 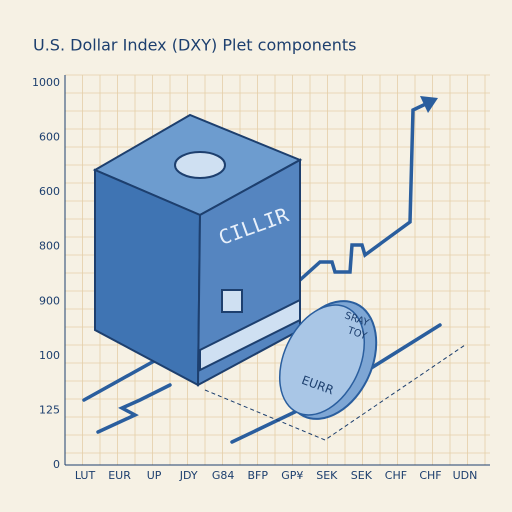 I want to click on x-tick-label: BFP, so click(x=257, y=475).